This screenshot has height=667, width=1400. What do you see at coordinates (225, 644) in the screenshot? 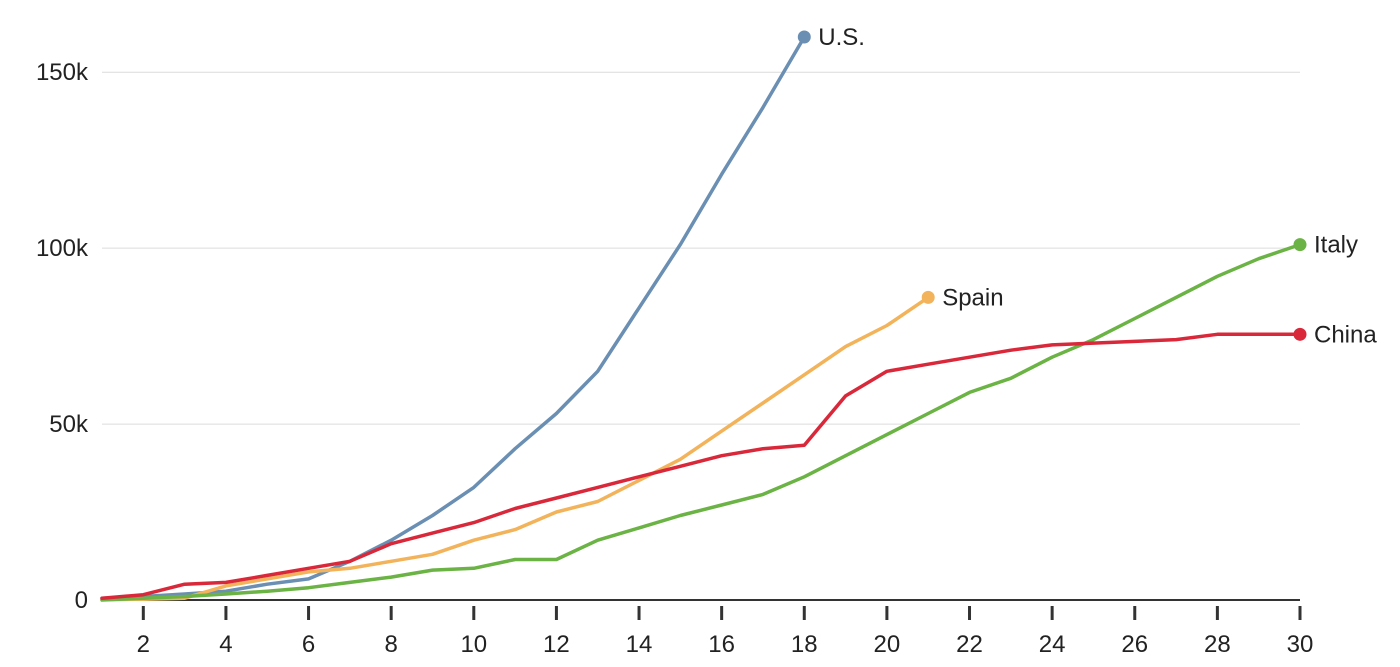
I see `x-tick-label: 4` at bounding box center [225, 644].